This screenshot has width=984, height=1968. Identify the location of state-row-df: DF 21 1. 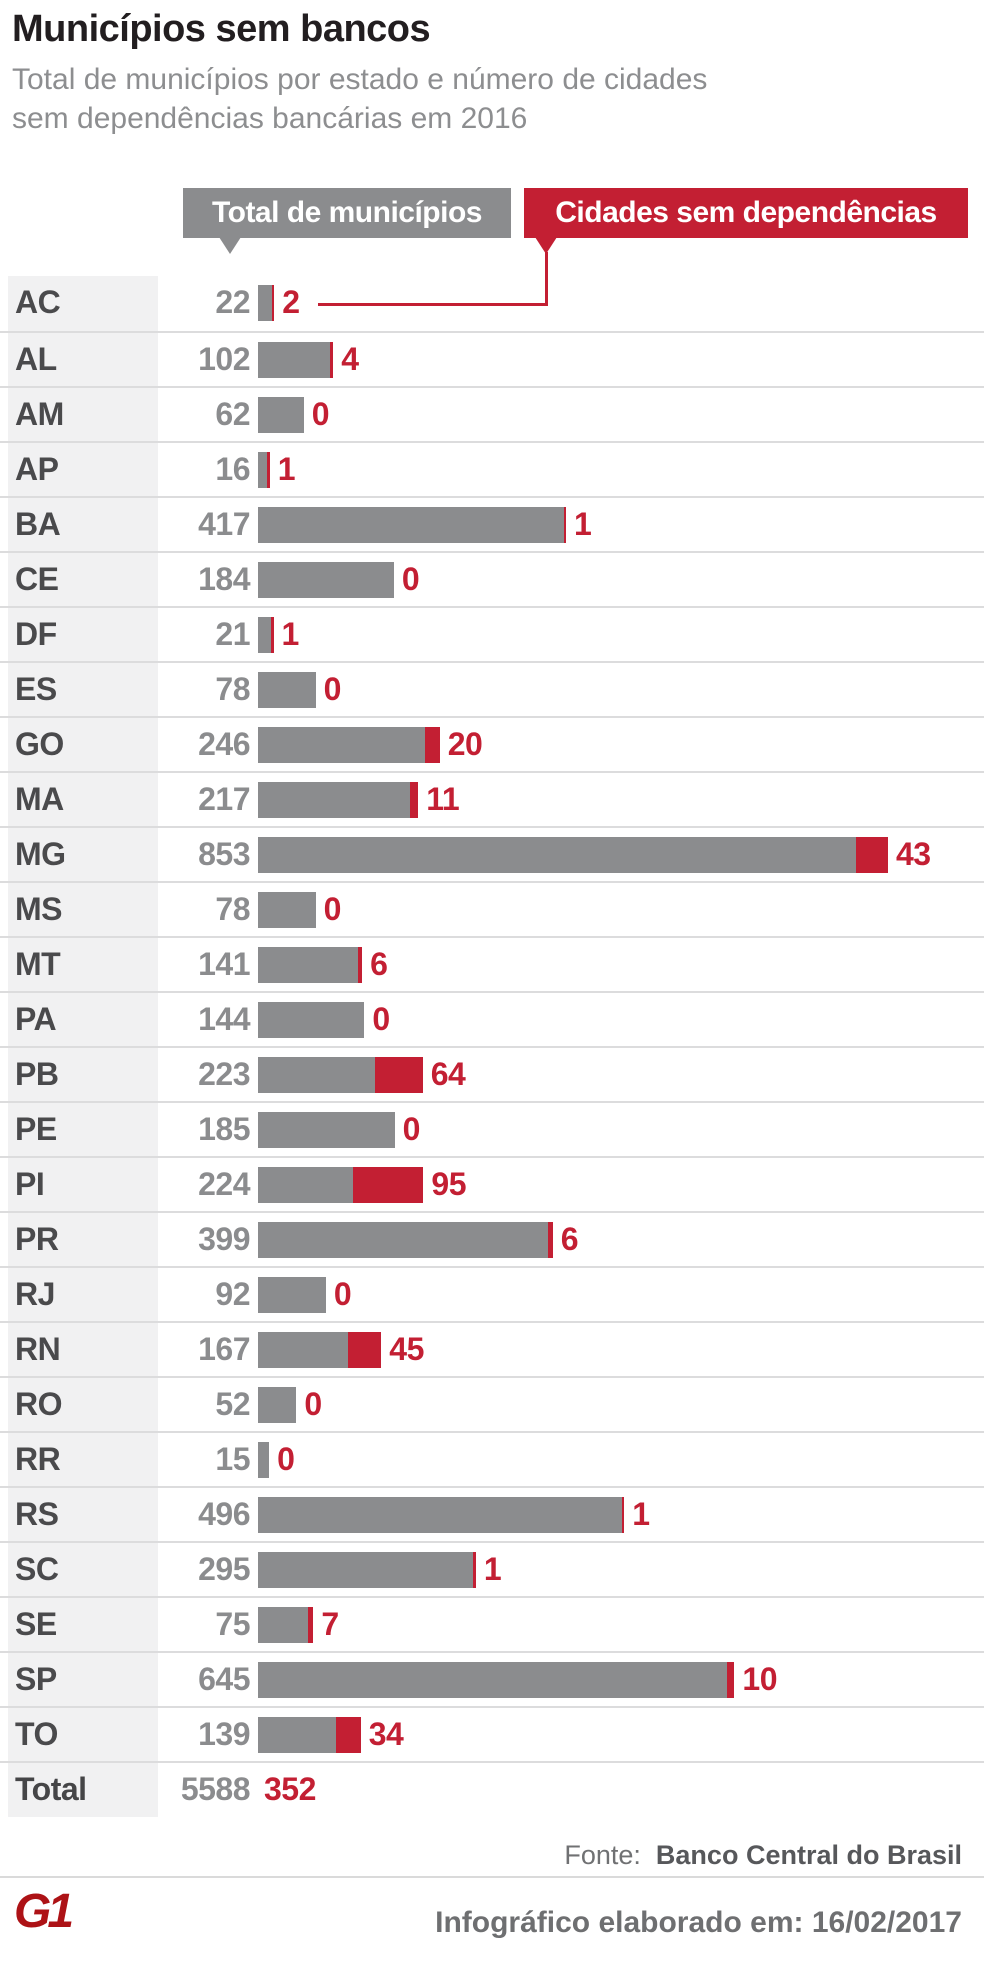
(492, 633).